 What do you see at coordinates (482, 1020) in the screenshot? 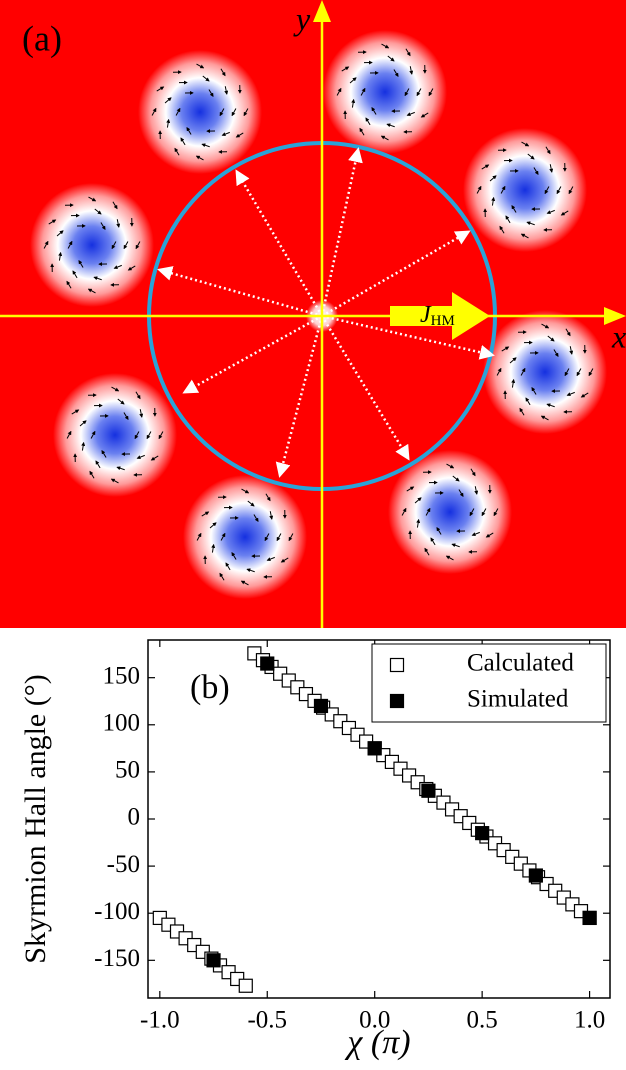
I see `x-tick-label: 0.5` at bounding box center [482, 1020].